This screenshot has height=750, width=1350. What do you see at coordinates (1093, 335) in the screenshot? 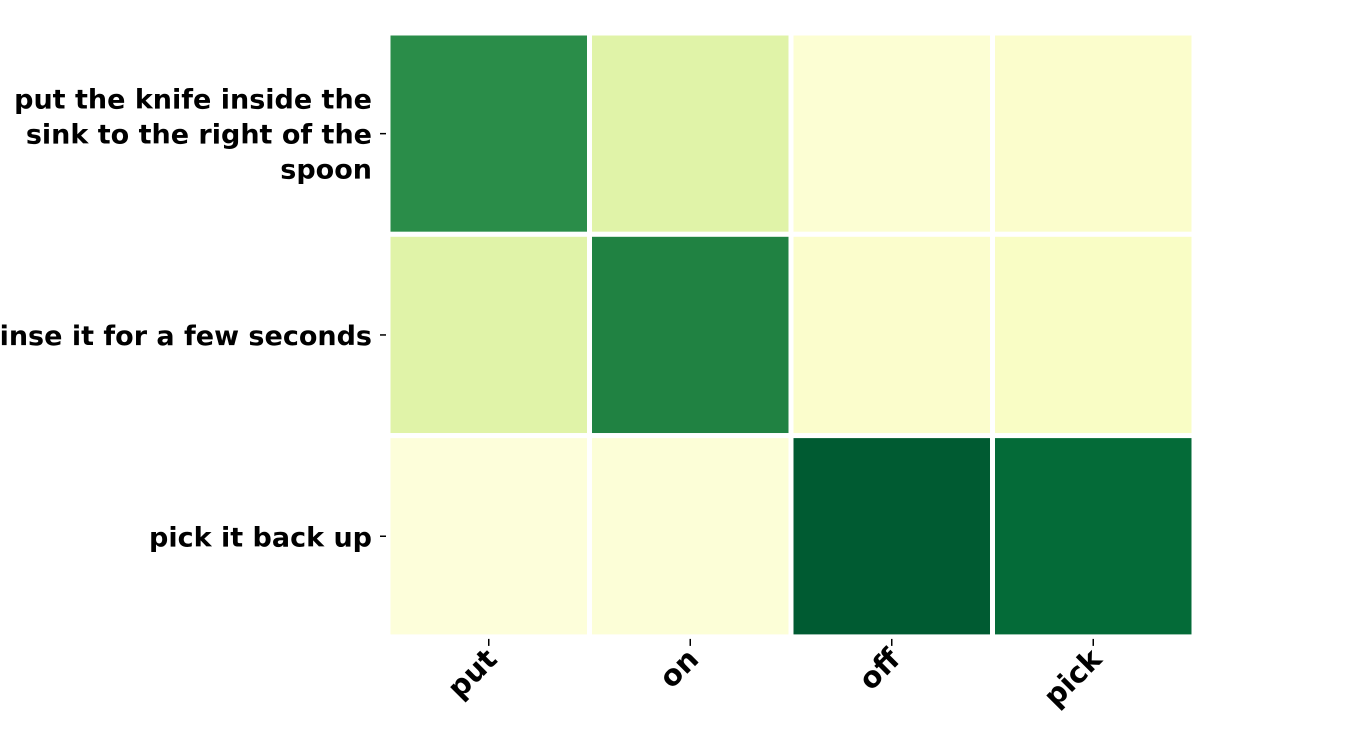
I see `heatmap-cell-r1-c3` at bounding box center [1093, 335].